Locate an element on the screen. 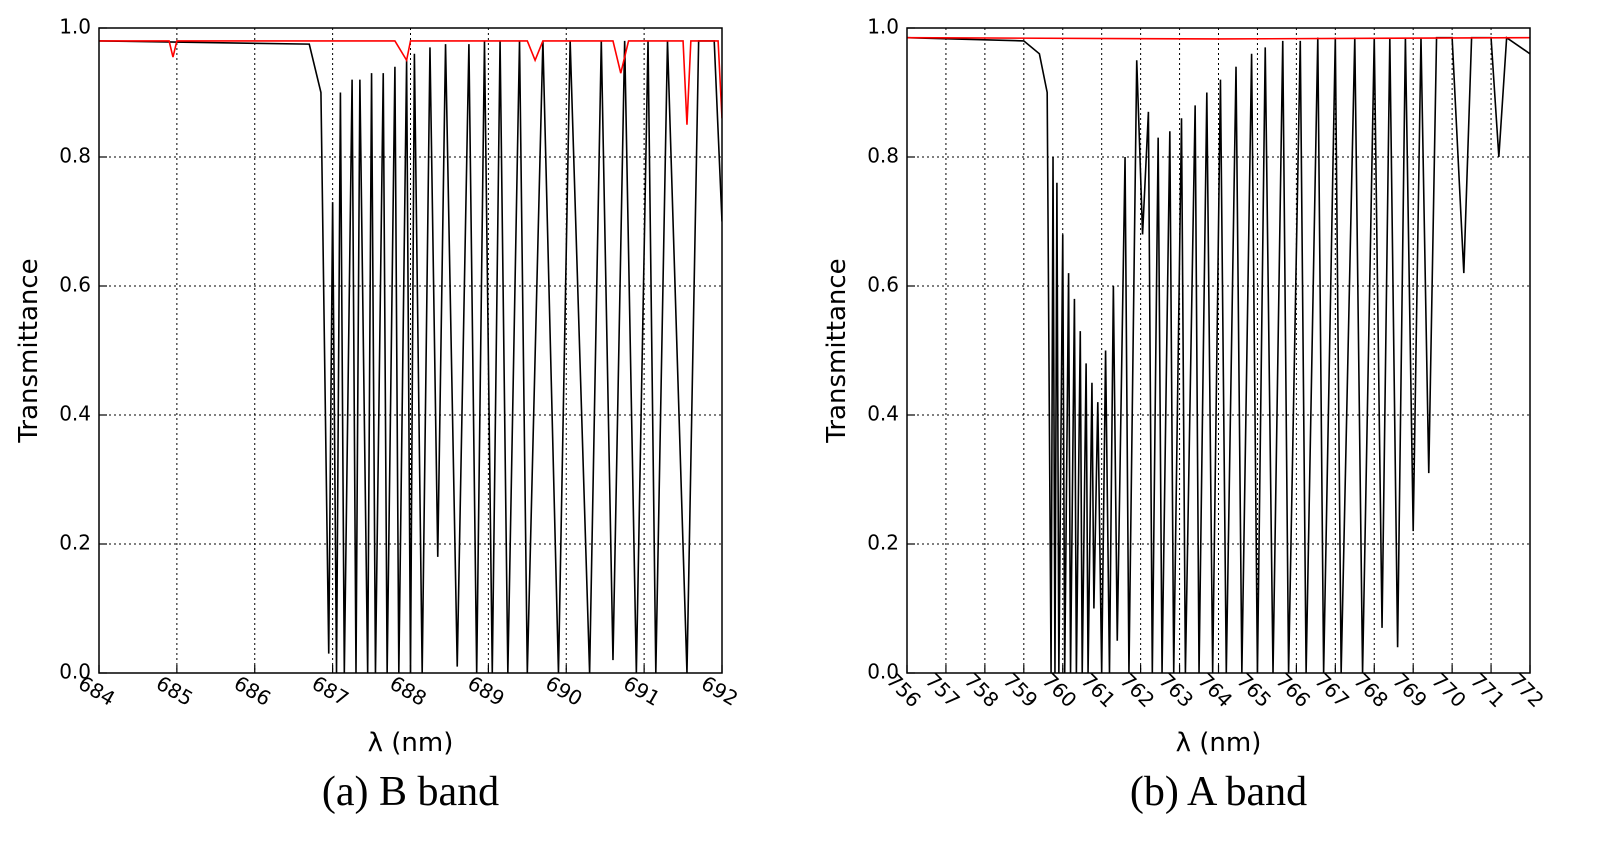  x-tick-label: 689 is located at coordinates (486, 691).